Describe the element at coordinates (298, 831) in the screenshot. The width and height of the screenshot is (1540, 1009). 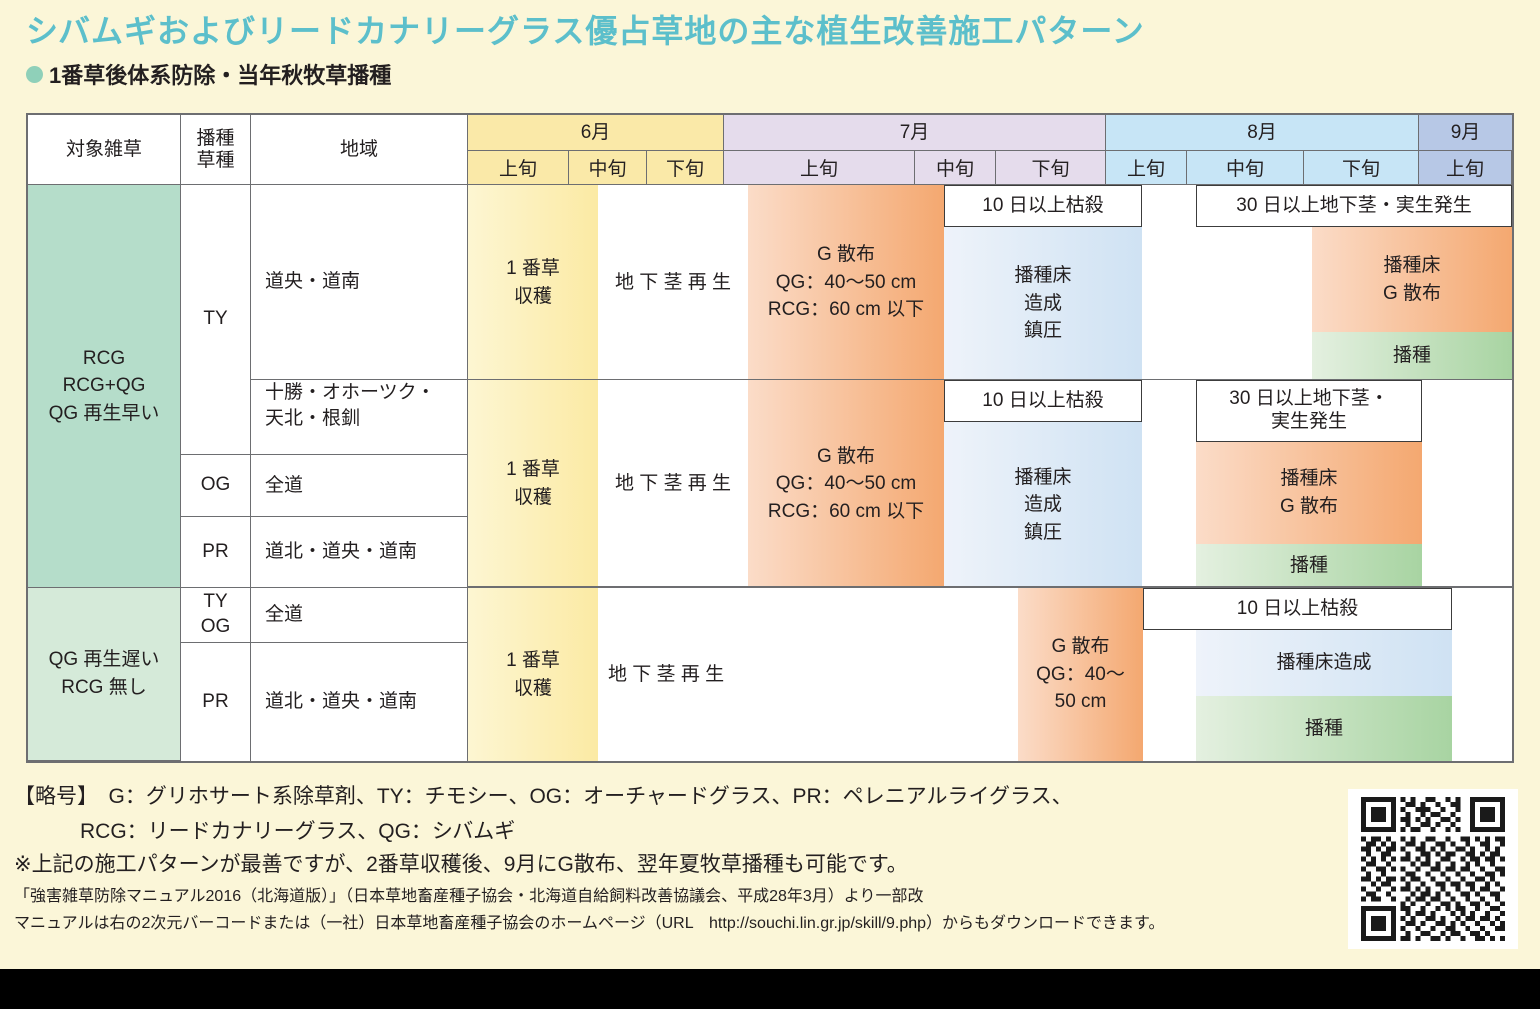
I see `footnote-abbrev-line2: RCG：リードカナリーグラス、QG：シバムギ` at that location.